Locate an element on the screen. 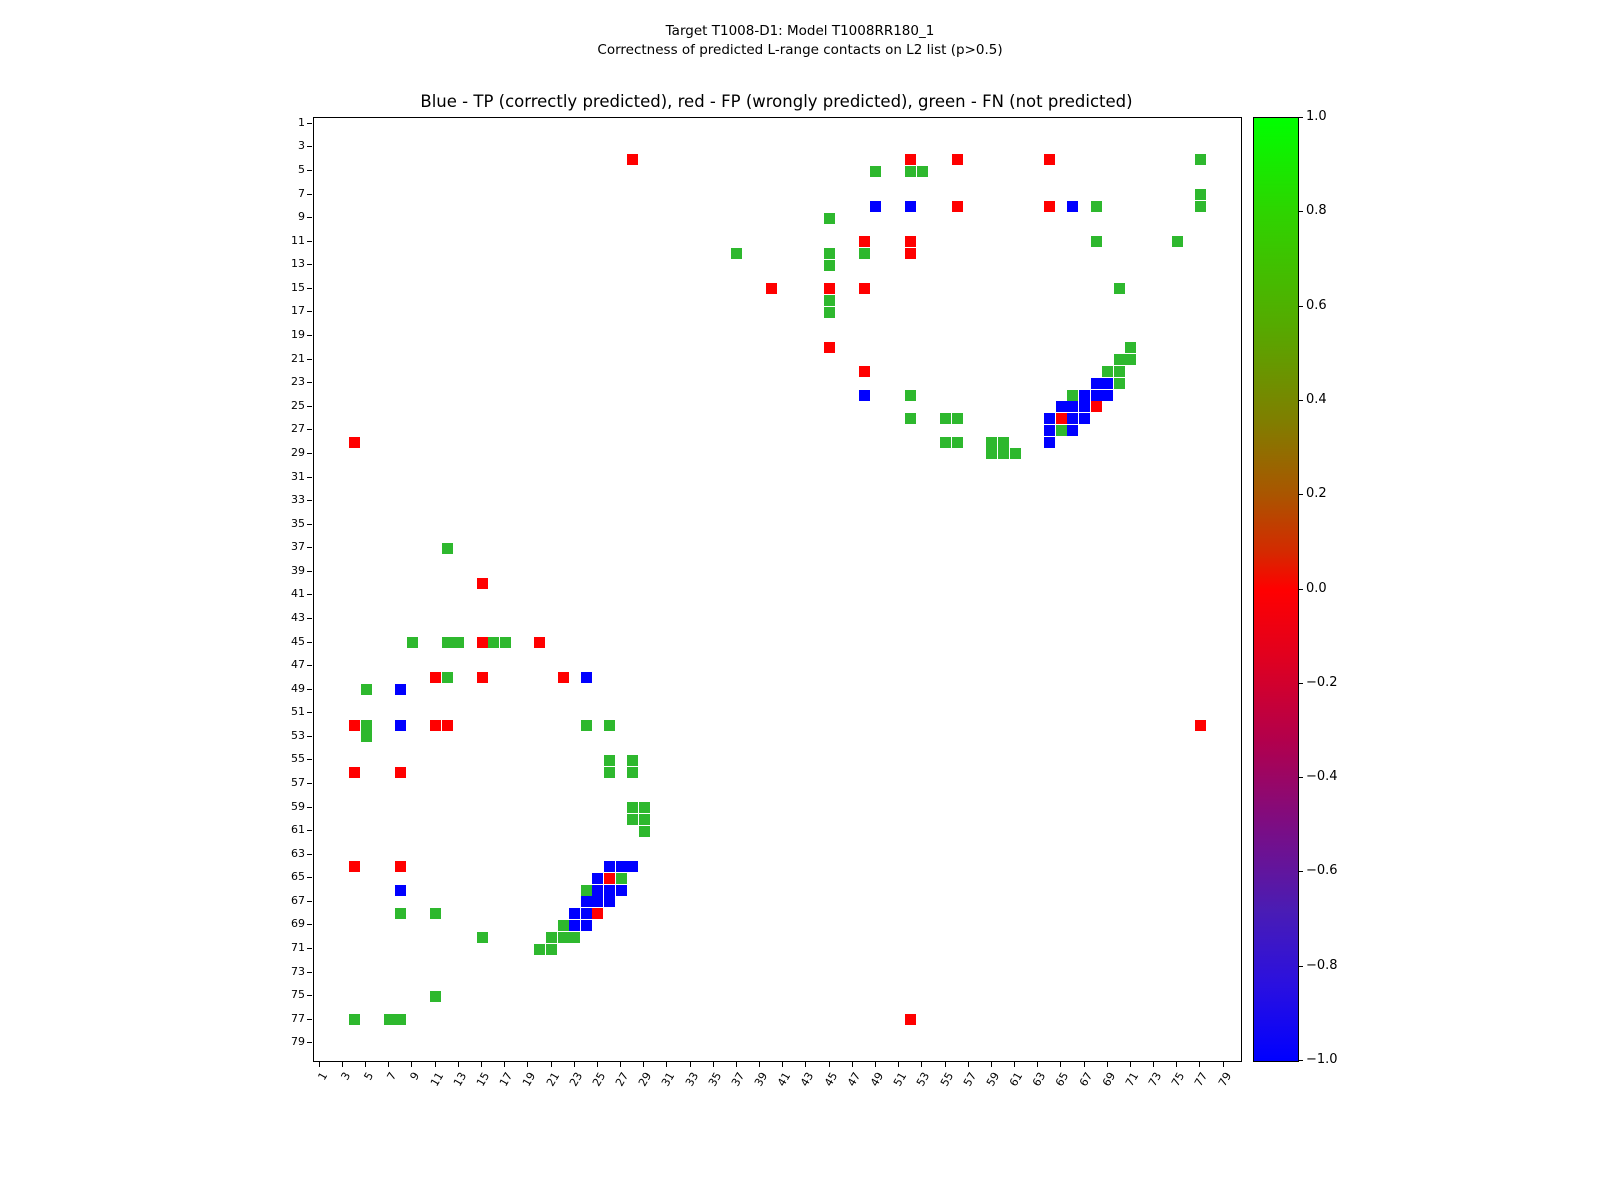 The image size is (1600, 1200). y-tick-label: 37 is located at coordinates (298, 547).